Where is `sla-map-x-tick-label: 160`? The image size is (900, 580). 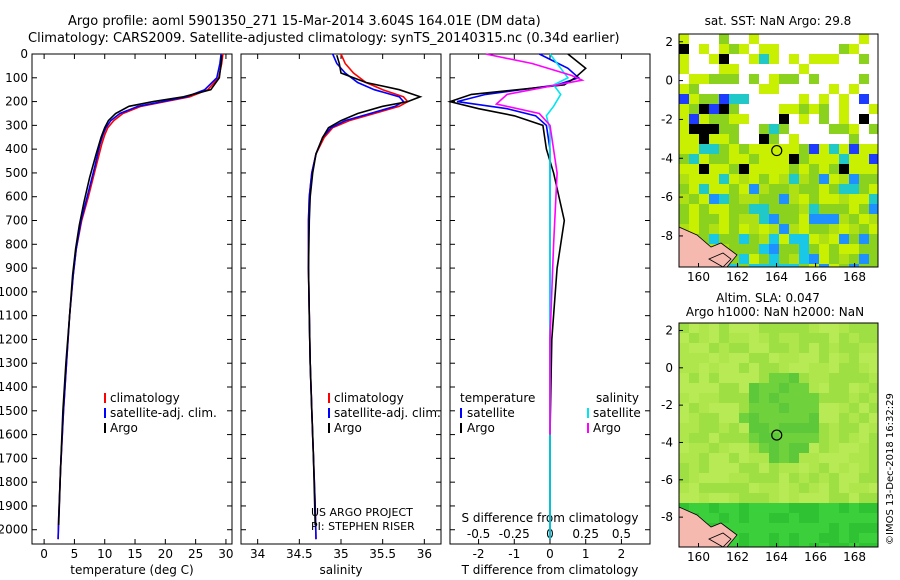 sla-map-x-tick-label: 160 is located at coordinates (698, 557).